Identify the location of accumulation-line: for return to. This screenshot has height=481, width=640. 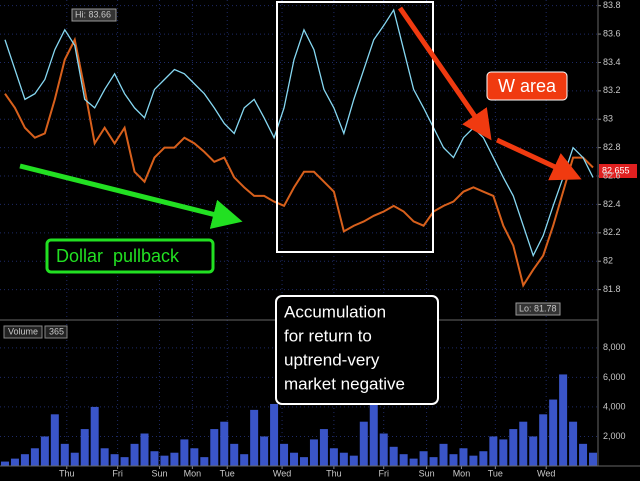
(328, 335).